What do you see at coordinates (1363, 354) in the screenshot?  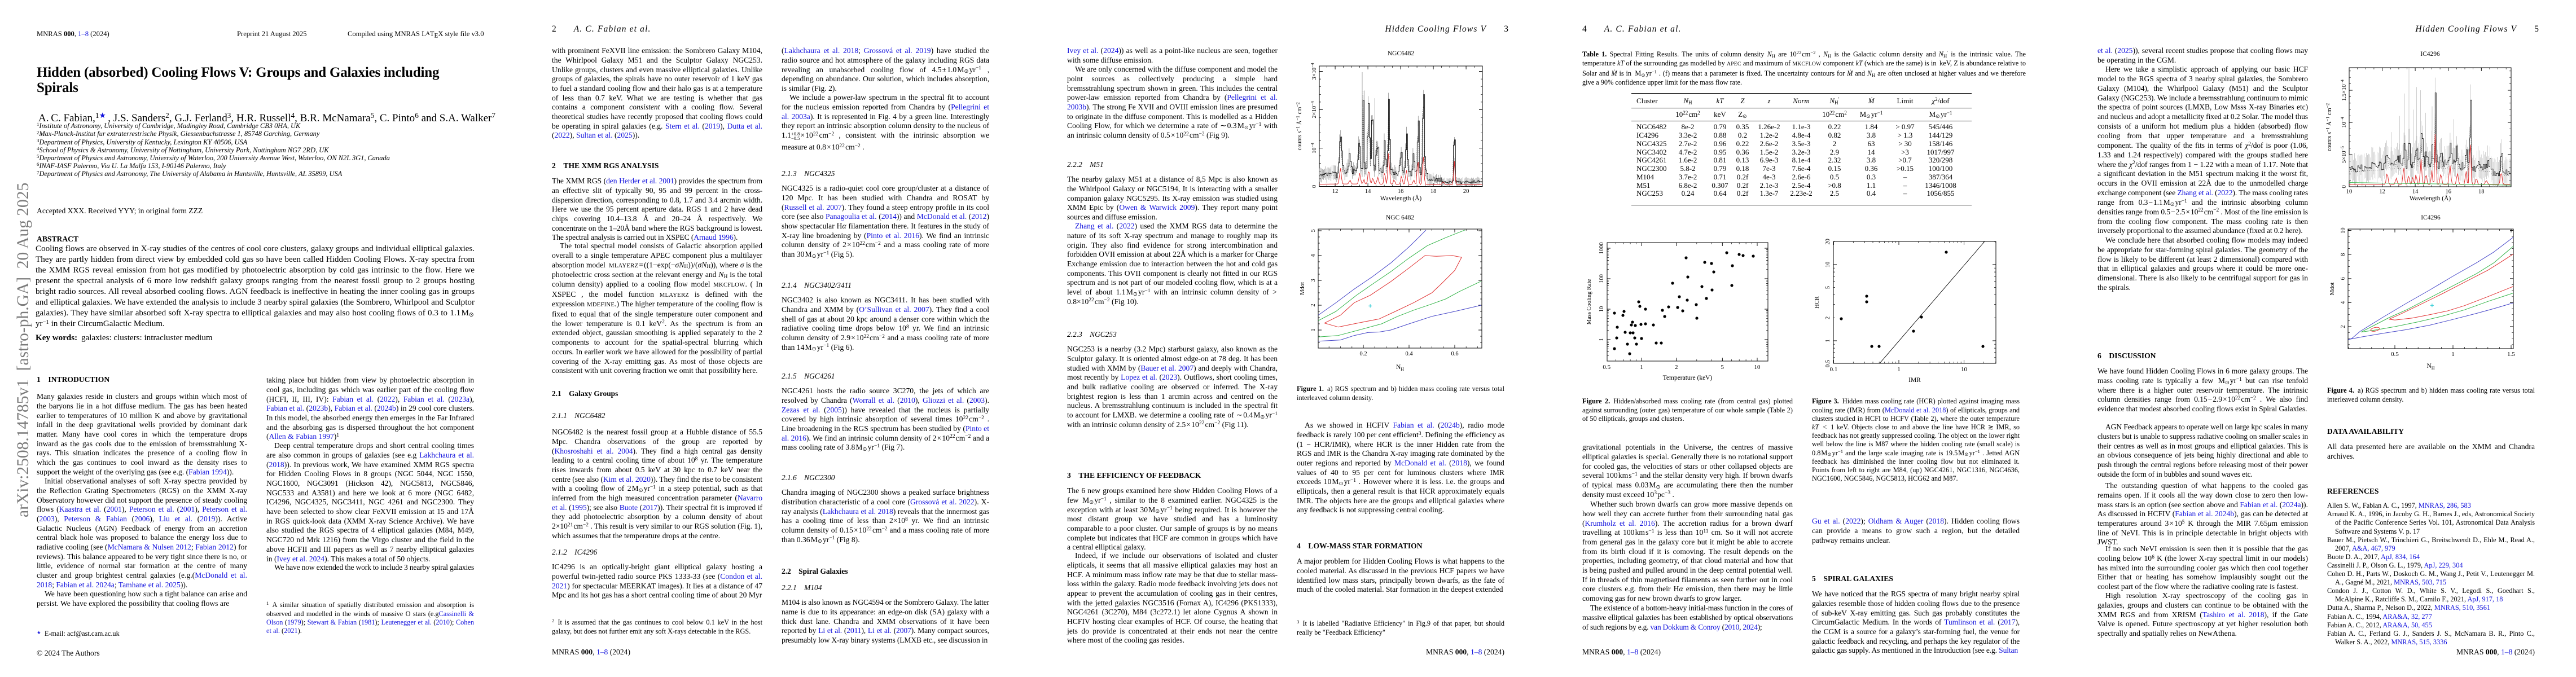 I see `svg-text: 0.2` at bounding box center [1363, 354].